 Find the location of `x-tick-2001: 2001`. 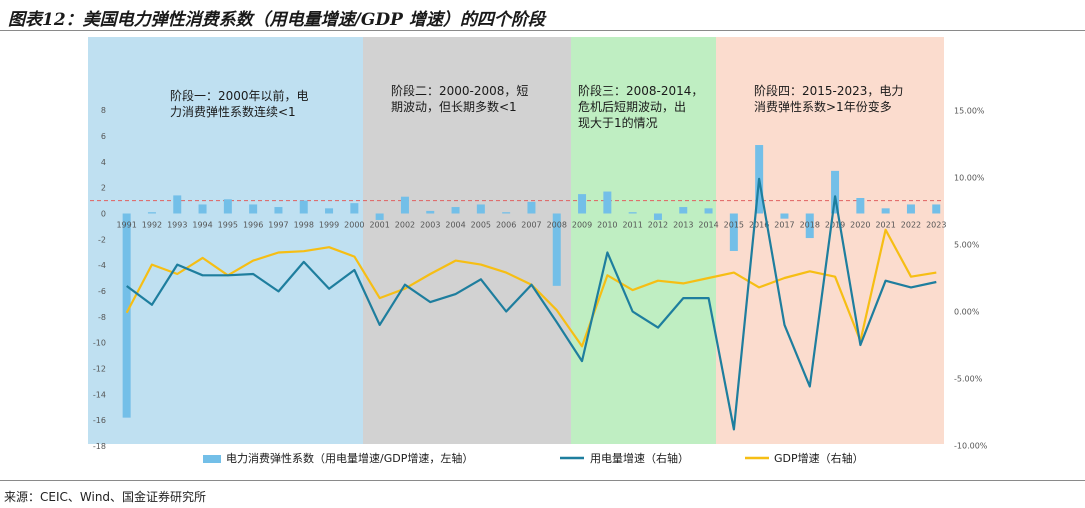

x-tick-2001: 2001 is located at coordinates (379, 225).